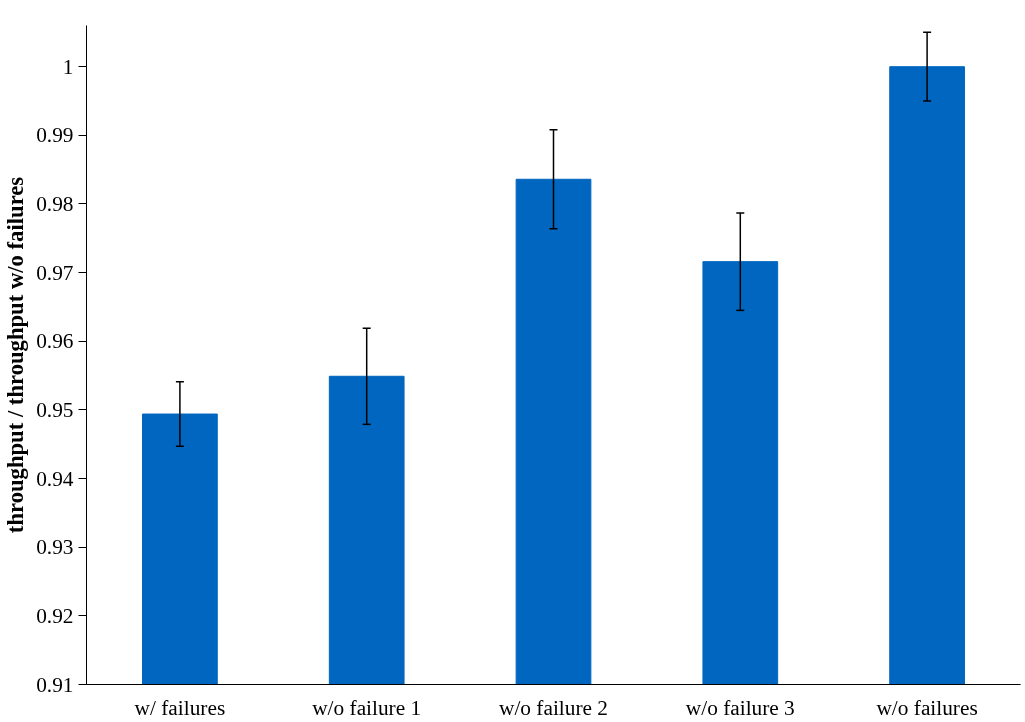 The image size is (1025, 722). What do you see at coordinates (55, 547) in the screenshot?
I see `y-tick-label: 0.93` at bounding box center [55, 547].